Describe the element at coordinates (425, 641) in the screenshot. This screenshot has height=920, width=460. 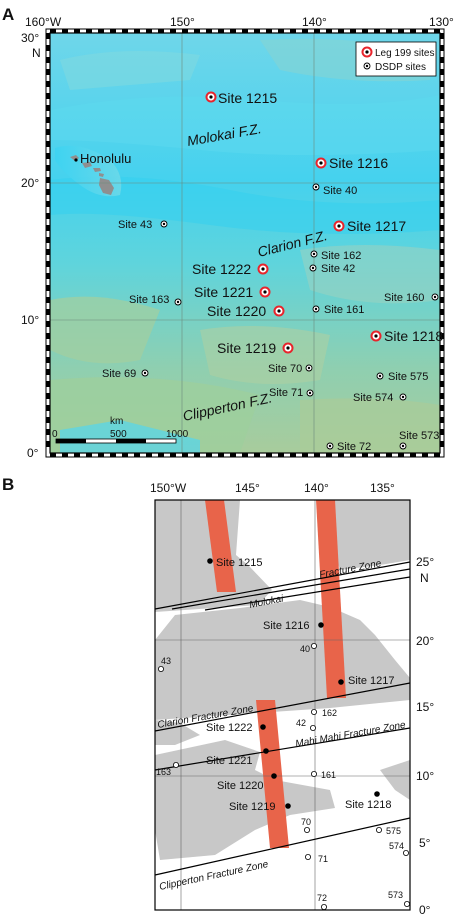
I see `b-lat-20: 20°` at that location.